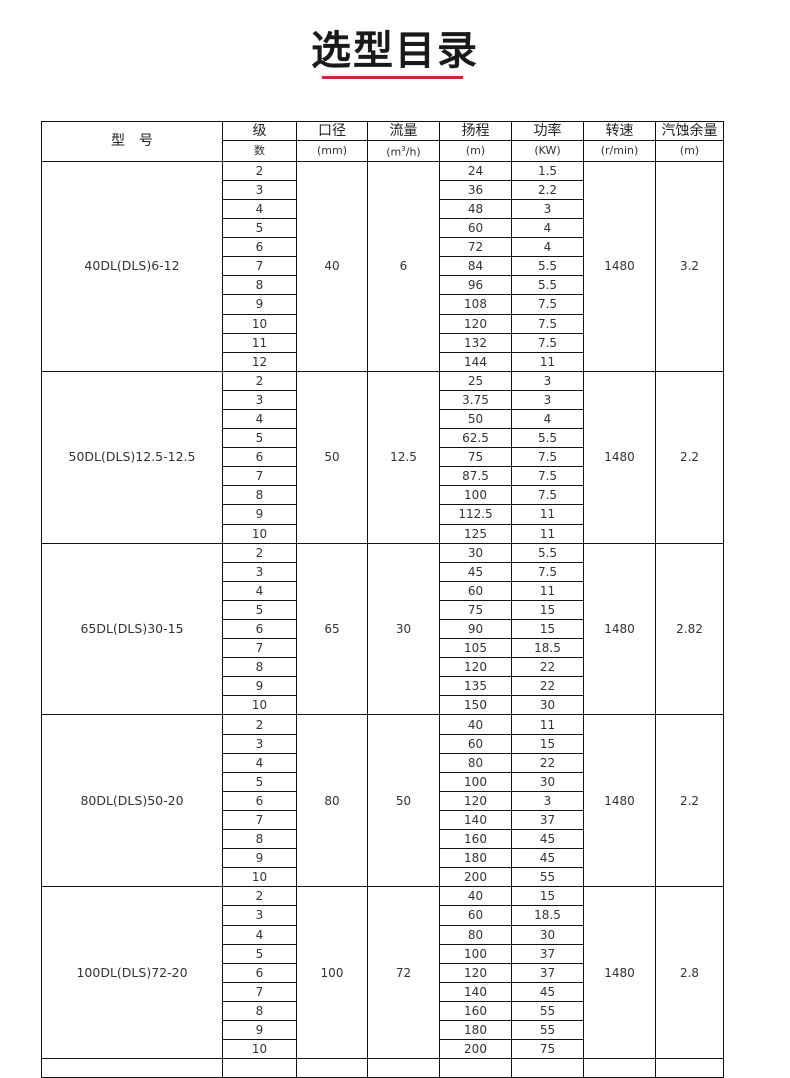 The height and width of the screenshot is (1078, 790). Describe the element at coordinates (547, 189) in the screenshot. I see `power-cell: 2.2` at that location.